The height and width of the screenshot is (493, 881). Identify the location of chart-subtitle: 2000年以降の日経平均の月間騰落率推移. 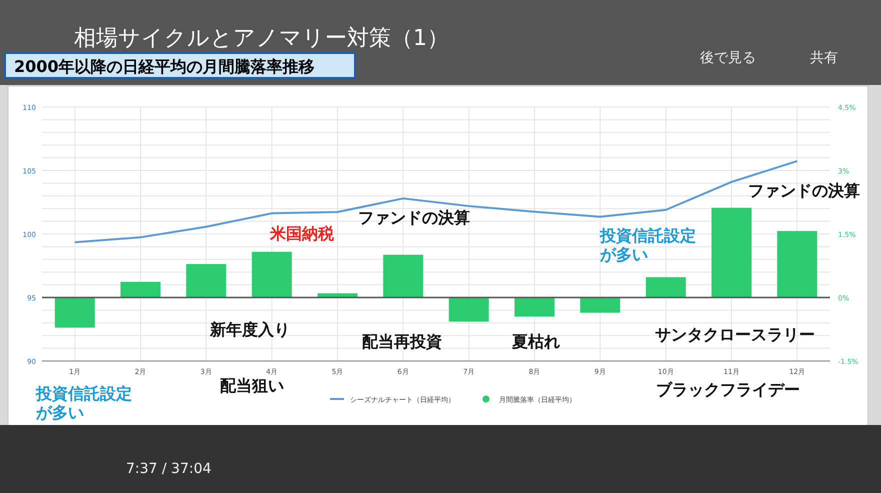
(164, 66).